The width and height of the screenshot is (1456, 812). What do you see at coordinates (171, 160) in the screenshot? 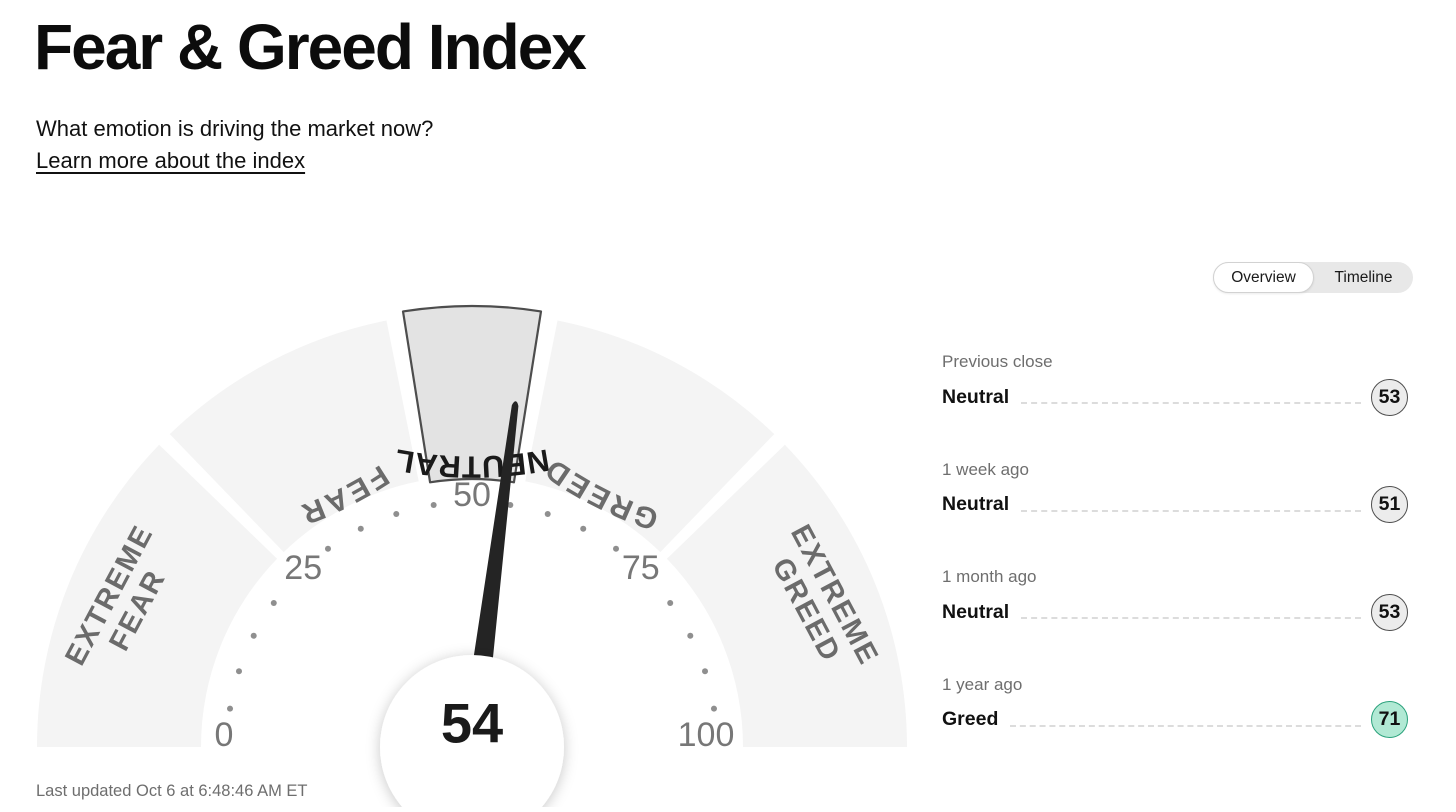
I see `learn-more-link: Learn more about the index` at bounding box center [171, 160].